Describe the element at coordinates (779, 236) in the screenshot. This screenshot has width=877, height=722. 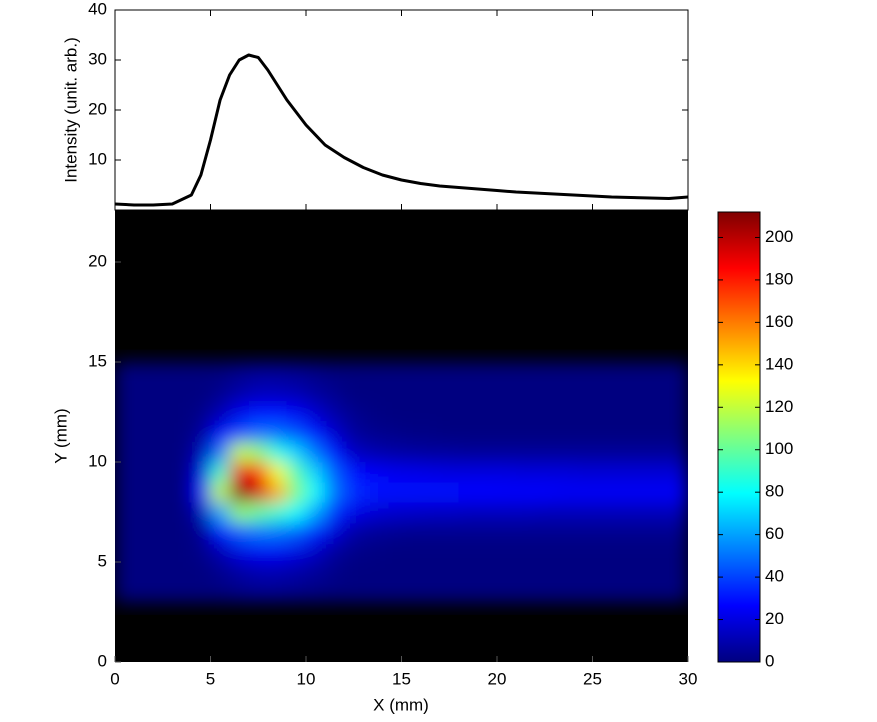
I see `colorbar-tick-label: 200` at that location.